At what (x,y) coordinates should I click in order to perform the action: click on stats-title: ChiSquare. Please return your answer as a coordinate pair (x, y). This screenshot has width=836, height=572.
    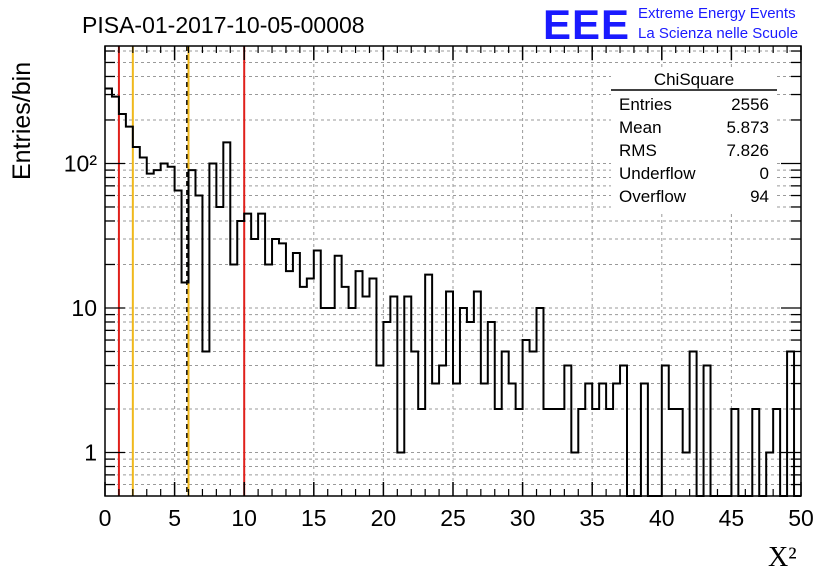
    Looking at the image, I should click on (694, 79).